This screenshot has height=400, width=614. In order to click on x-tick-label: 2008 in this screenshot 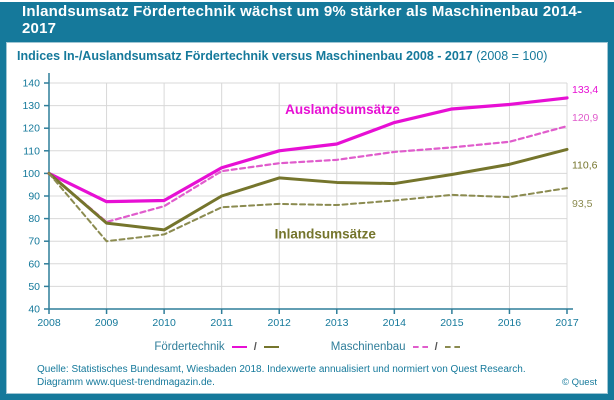, I will do `click(49, 323)`.